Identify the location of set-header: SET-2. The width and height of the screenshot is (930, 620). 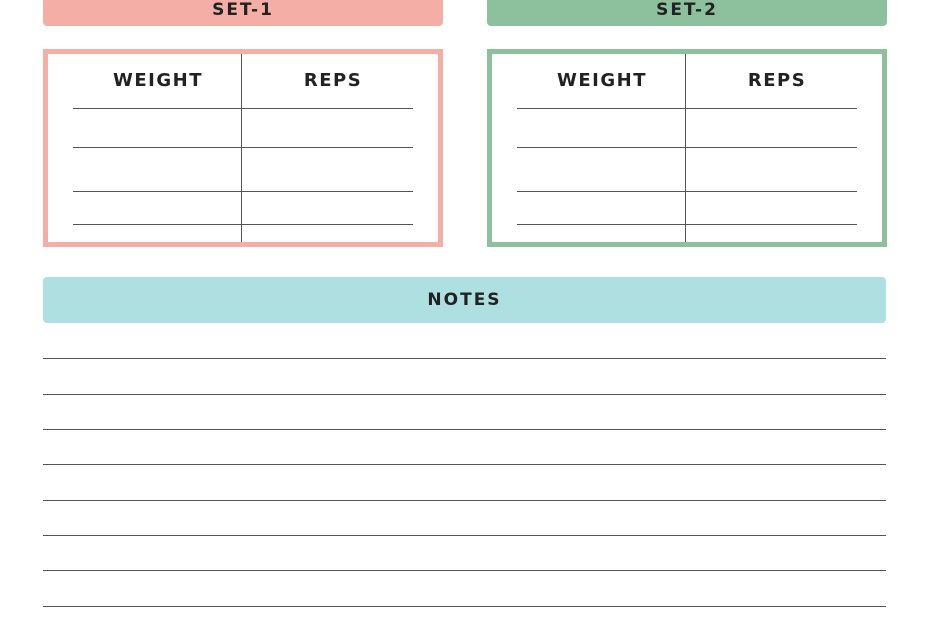
(687, 13).